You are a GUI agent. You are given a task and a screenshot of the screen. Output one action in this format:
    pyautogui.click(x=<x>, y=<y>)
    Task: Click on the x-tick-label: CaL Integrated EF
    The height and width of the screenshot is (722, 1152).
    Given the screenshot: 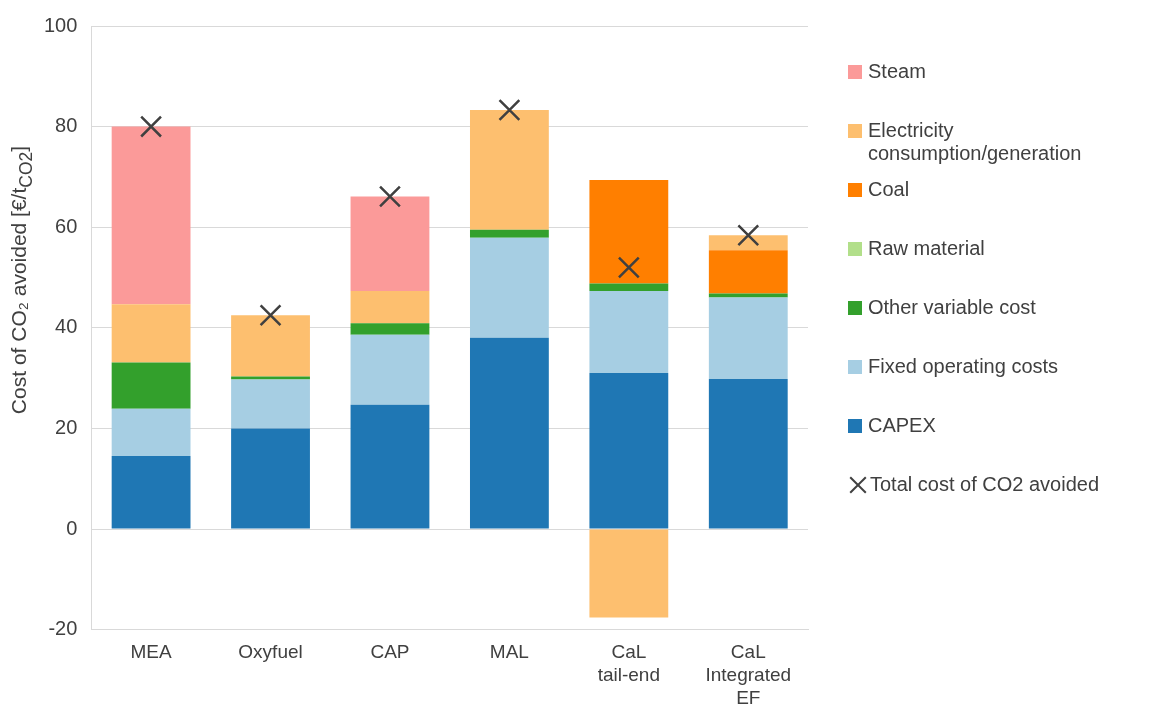 What is the action you would take?
    pyautogui.click(x=748, y=674)
    